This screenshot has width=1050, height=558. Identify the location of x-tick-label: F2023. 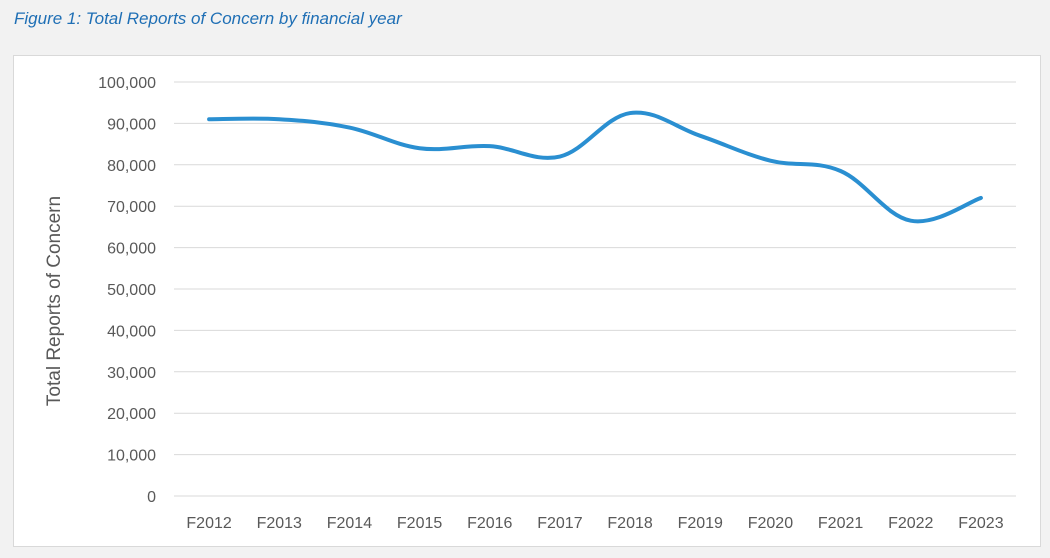
(980, 523).